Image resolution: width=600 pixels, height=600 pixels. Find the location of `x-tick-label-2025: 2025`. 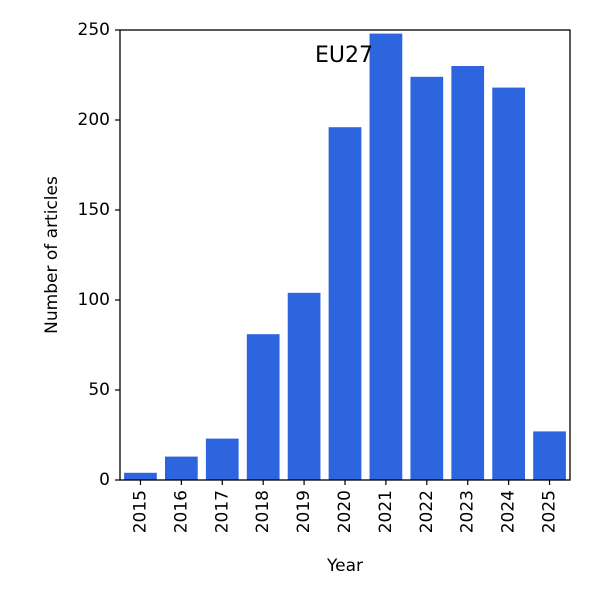

x-tick-label-2025: 2025 is located at coordinates (550, 511).